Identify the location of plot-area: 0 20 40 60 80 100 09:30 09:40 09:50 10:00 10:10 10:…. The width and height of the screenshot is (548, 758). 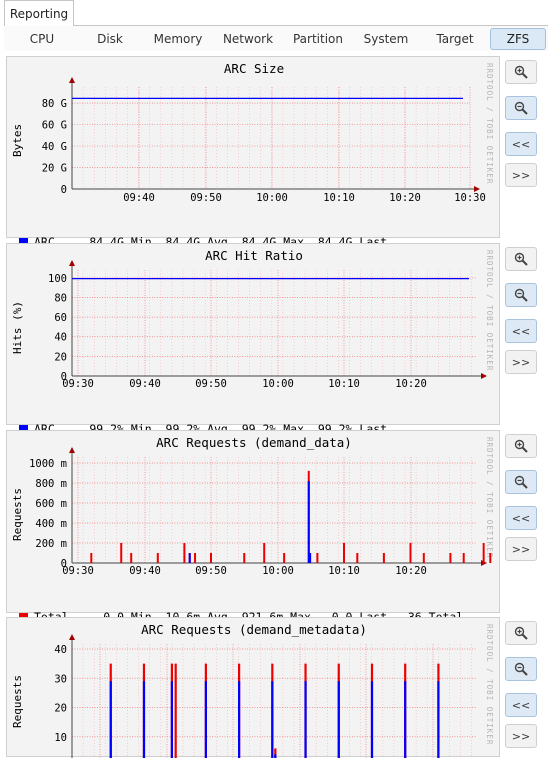
(267, 325).